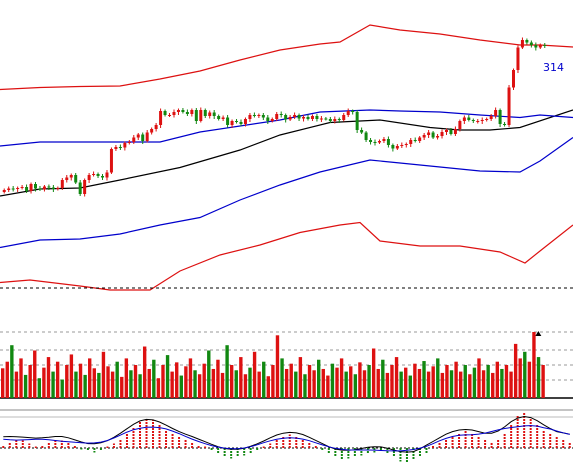  I want to click on volume-panel, so click(286, 365).